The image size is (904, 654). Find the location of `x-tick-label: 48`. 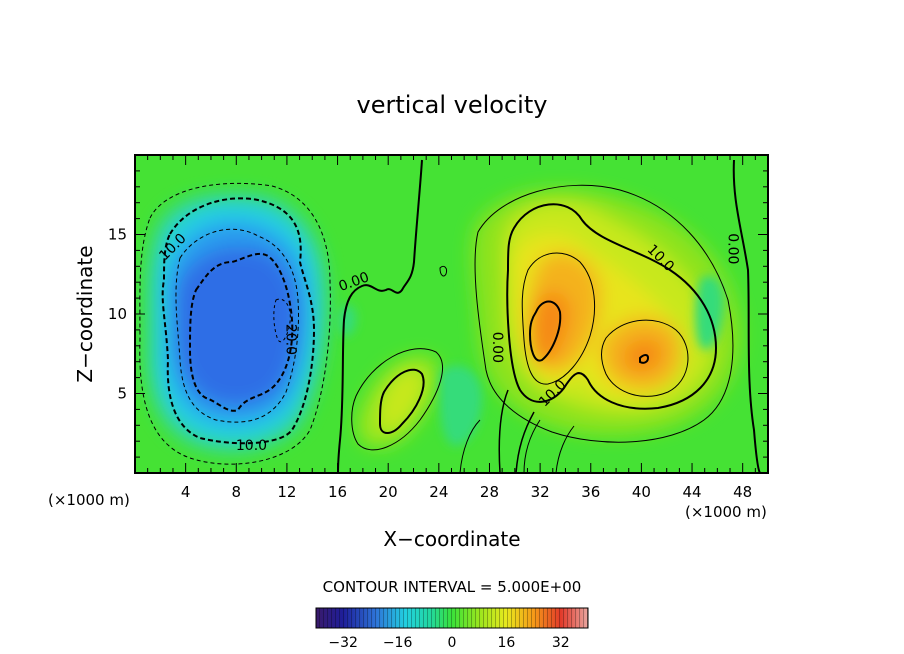

x-tick-label: 48 is located at coordinates (742, 492).